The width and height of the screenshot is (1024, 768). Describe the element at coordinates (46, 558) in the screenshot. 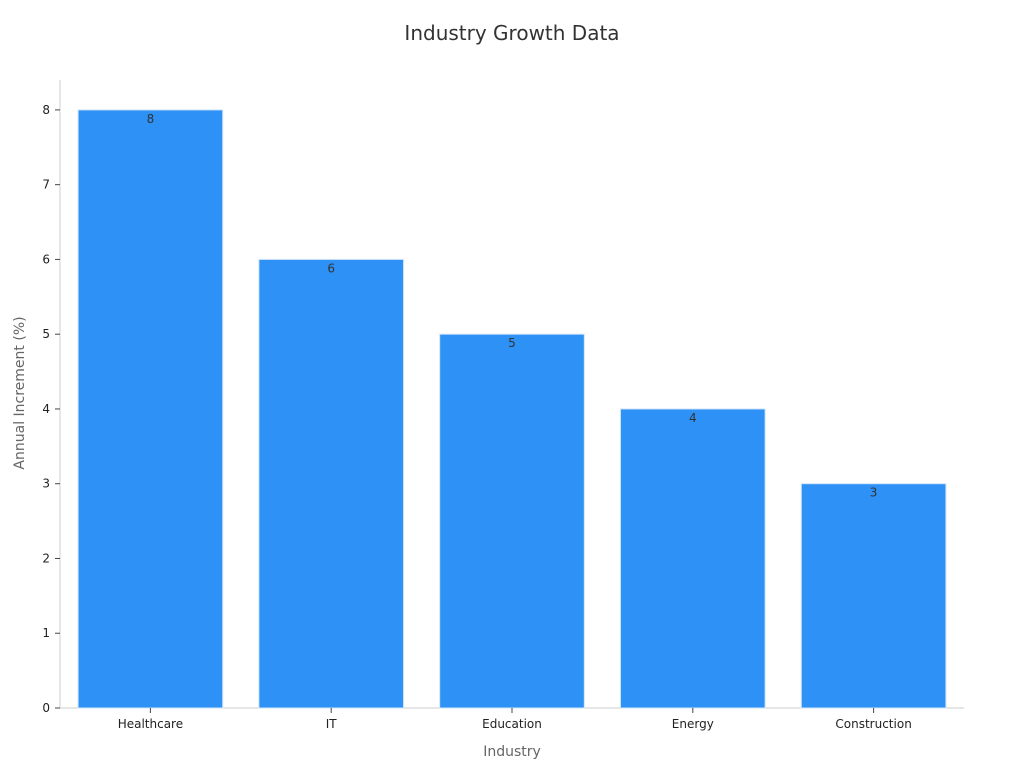

I see `y-tick-label: 2` at that location.